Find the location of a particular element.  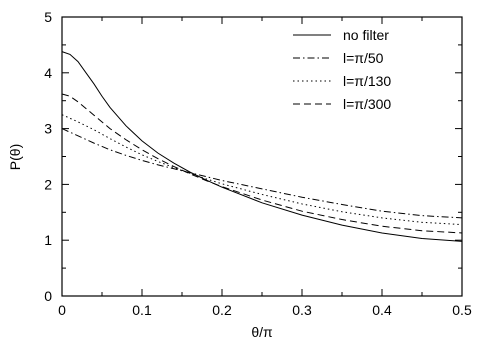

legend-label-2: l=π/50 is located at coordinates (363, 58).